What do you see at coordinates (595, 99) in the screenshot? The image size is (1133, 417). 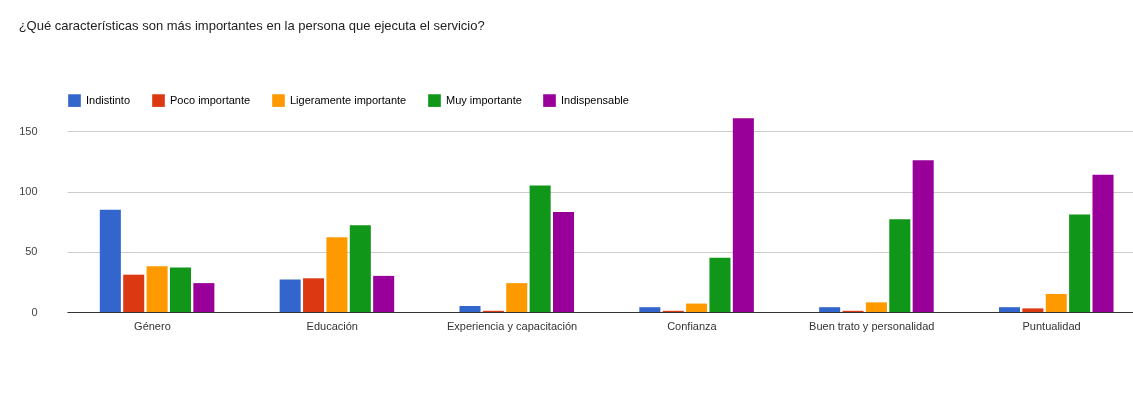 I see `legend-label: Indispensable` at bounding box center [595, 99].